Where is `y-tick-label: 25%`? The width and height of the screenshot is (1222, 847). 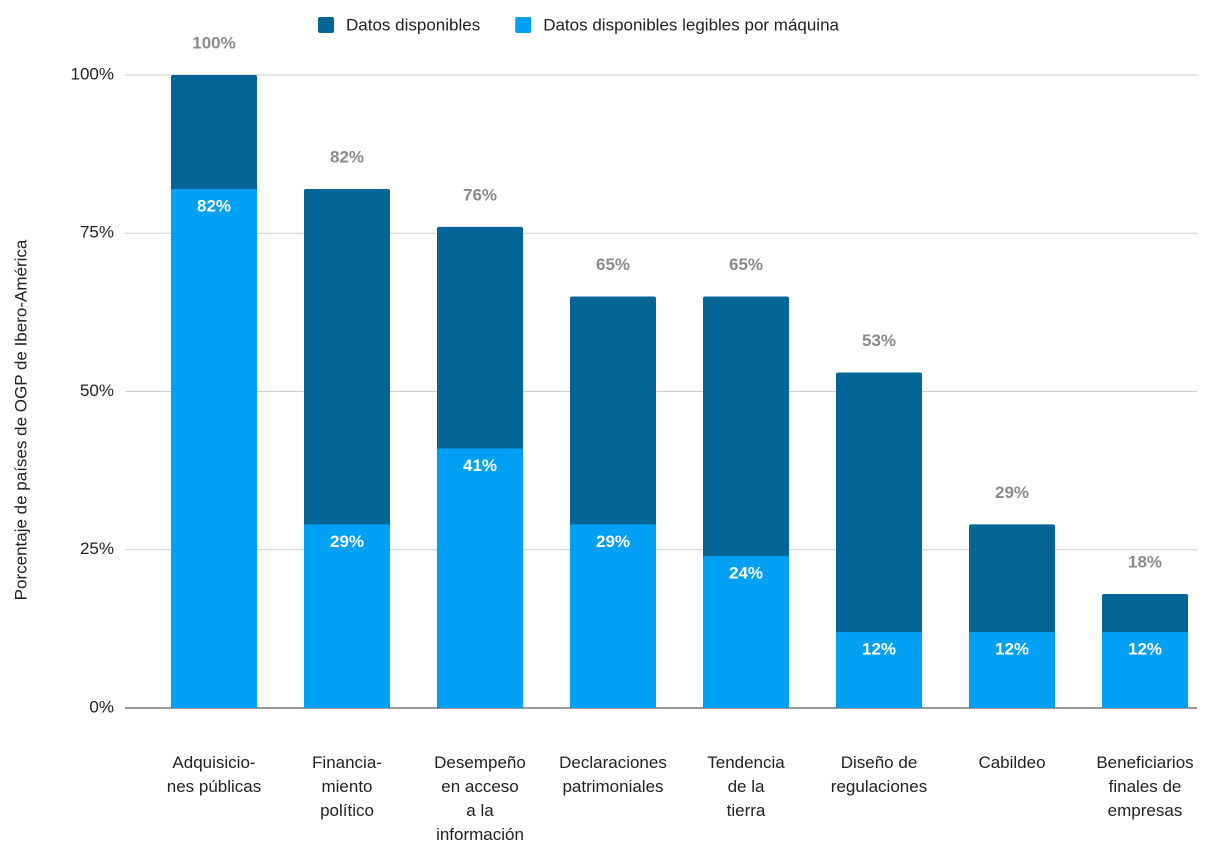
y-tick-label: 25% is located at coordinates (97, 548).